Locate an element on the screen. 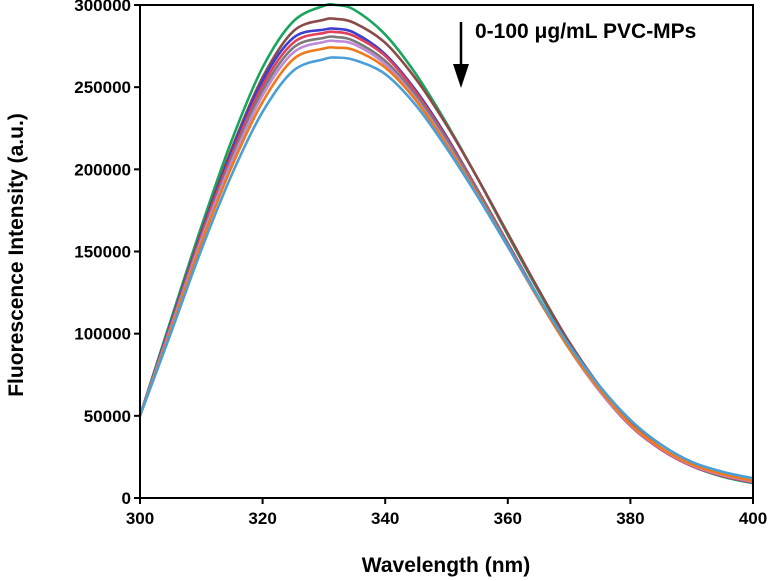  y-axis-ticks: 0 50000 100000 150000 200000 250000 300000 is located at coordinates (107, 254).